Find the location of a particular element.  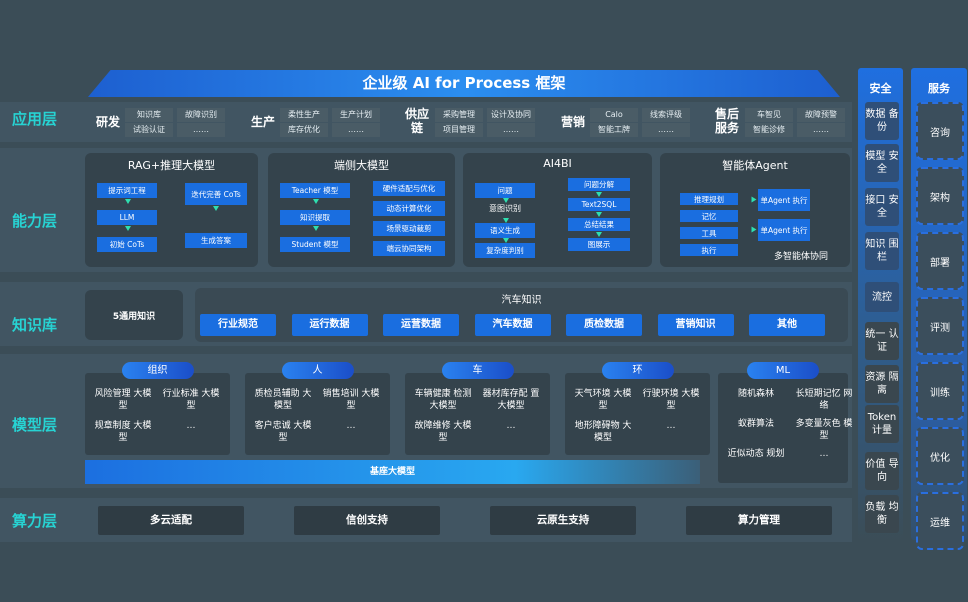

capability-item: 执行 is located at coordinates (709, 250).